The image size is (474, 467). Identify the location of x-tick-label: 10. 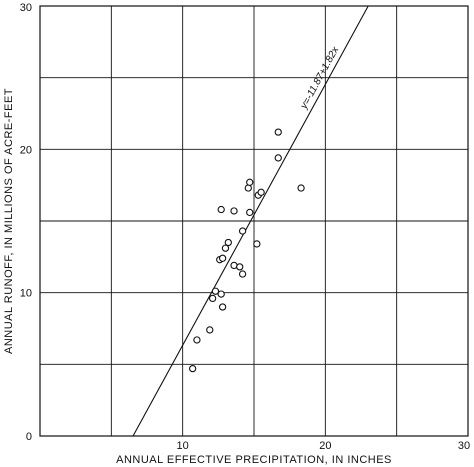
(183, 446).